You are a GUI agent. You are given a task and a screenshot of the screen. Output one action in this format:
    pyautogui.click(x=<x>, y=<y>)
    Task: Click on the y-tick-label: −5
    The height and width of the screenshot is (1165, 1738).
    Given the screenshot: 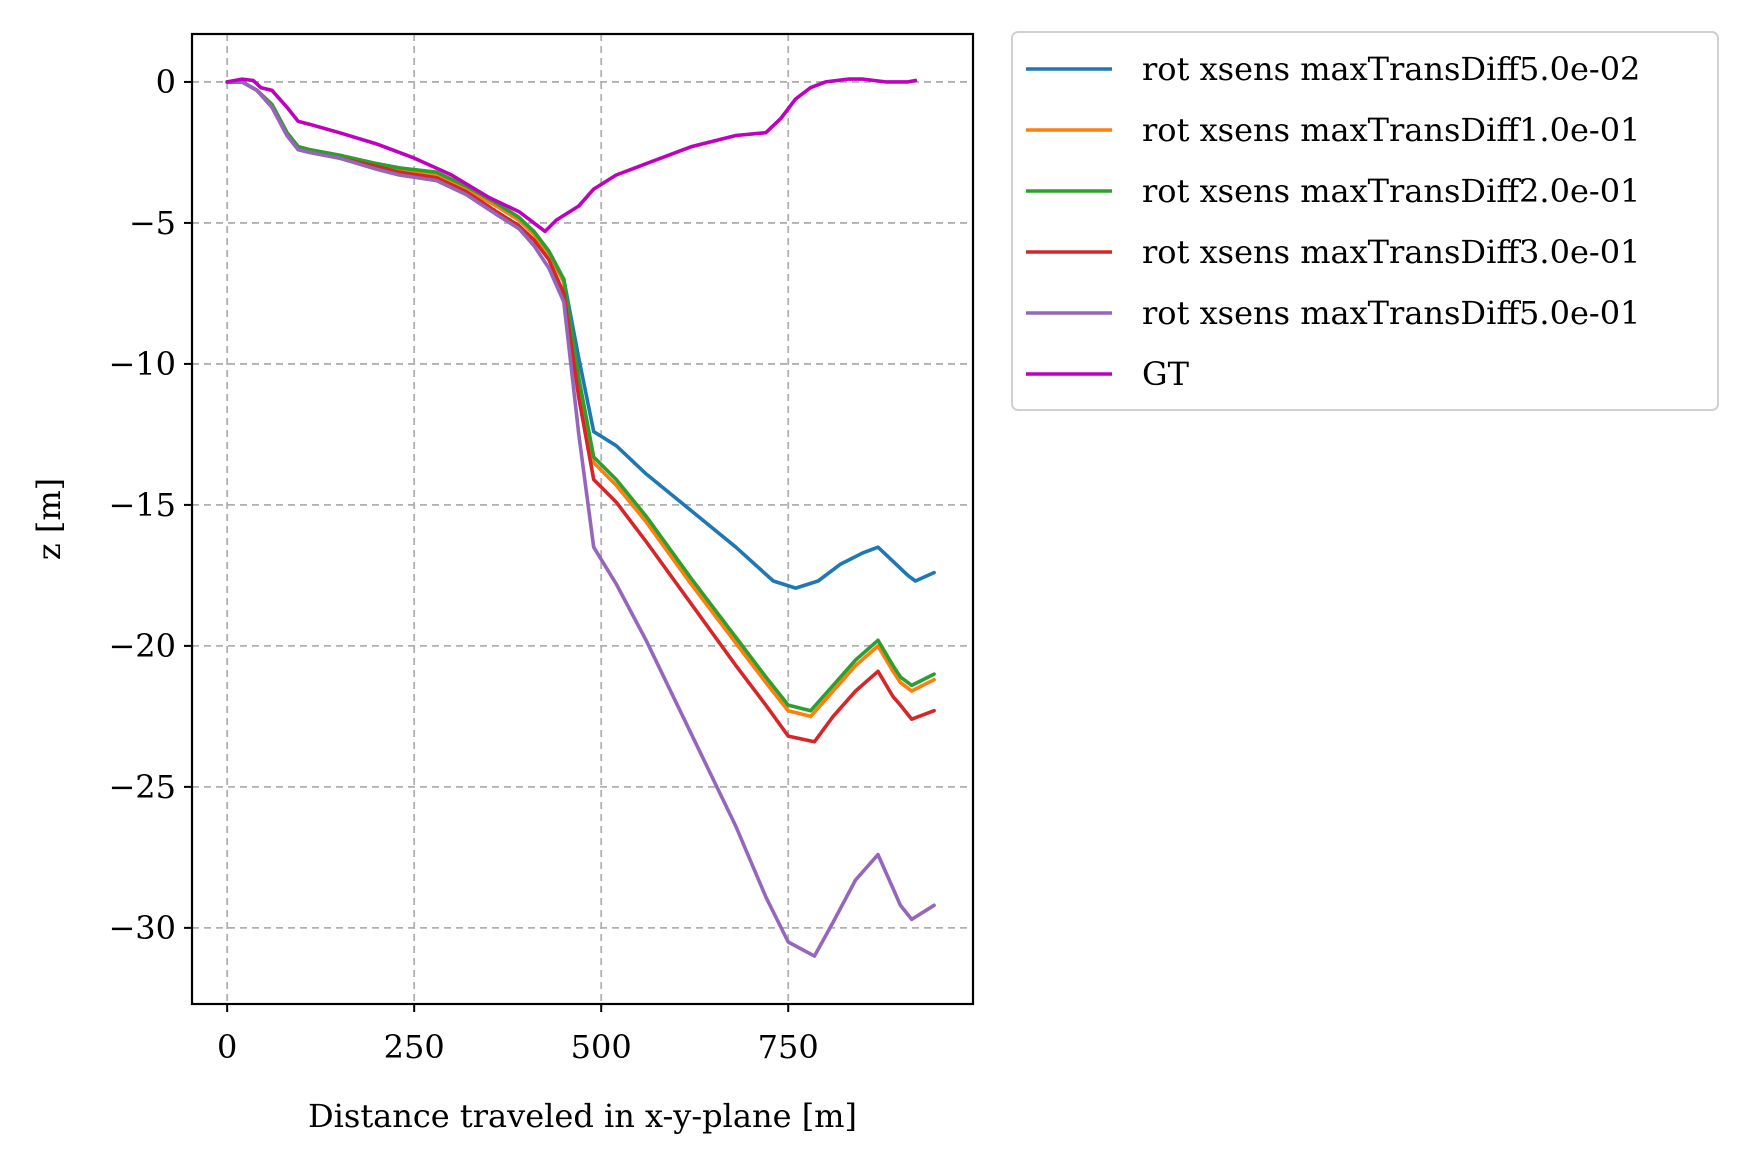 What is the action you would take?
    pyautogui.click(x=152, y=223)
    